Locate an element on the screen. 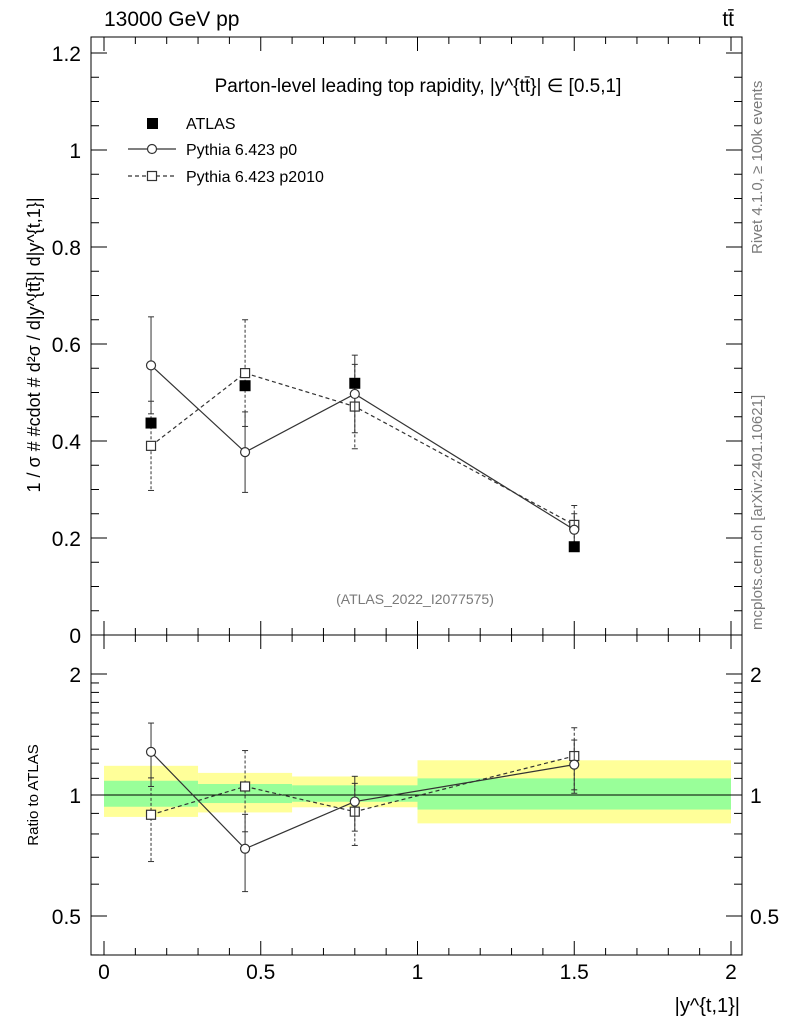 The height and width of the screenshot is (1024, 786). main-series-layer is located at coordinates (362, 434).